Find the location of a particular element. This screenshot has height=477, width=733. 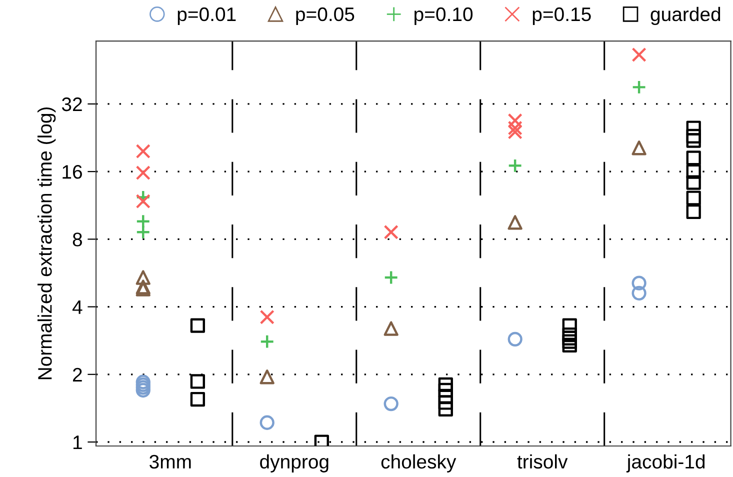

x-tick-label: 3mm is located at coordinates (170, 461).